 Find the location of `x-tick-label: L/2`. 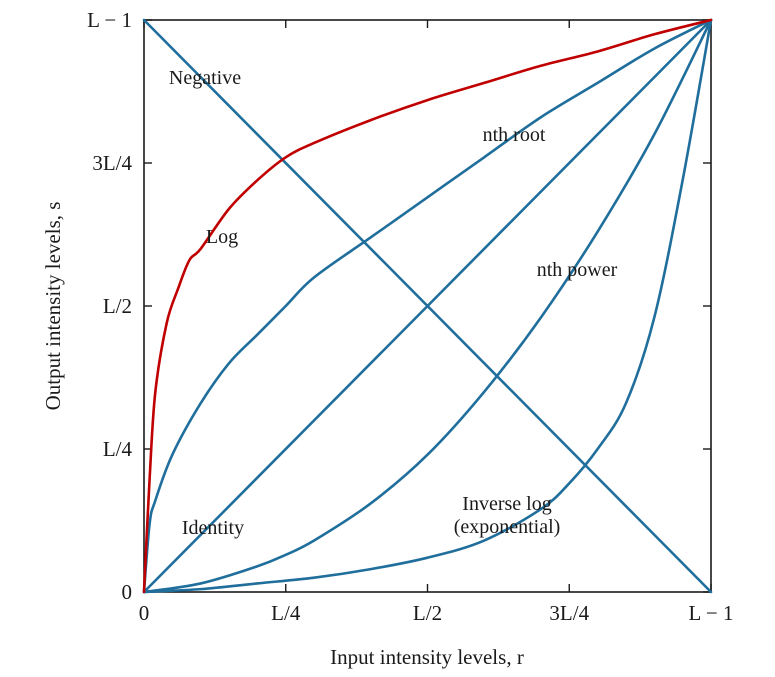

x-tick-label: L/2 is located at coordinates (427, 613).